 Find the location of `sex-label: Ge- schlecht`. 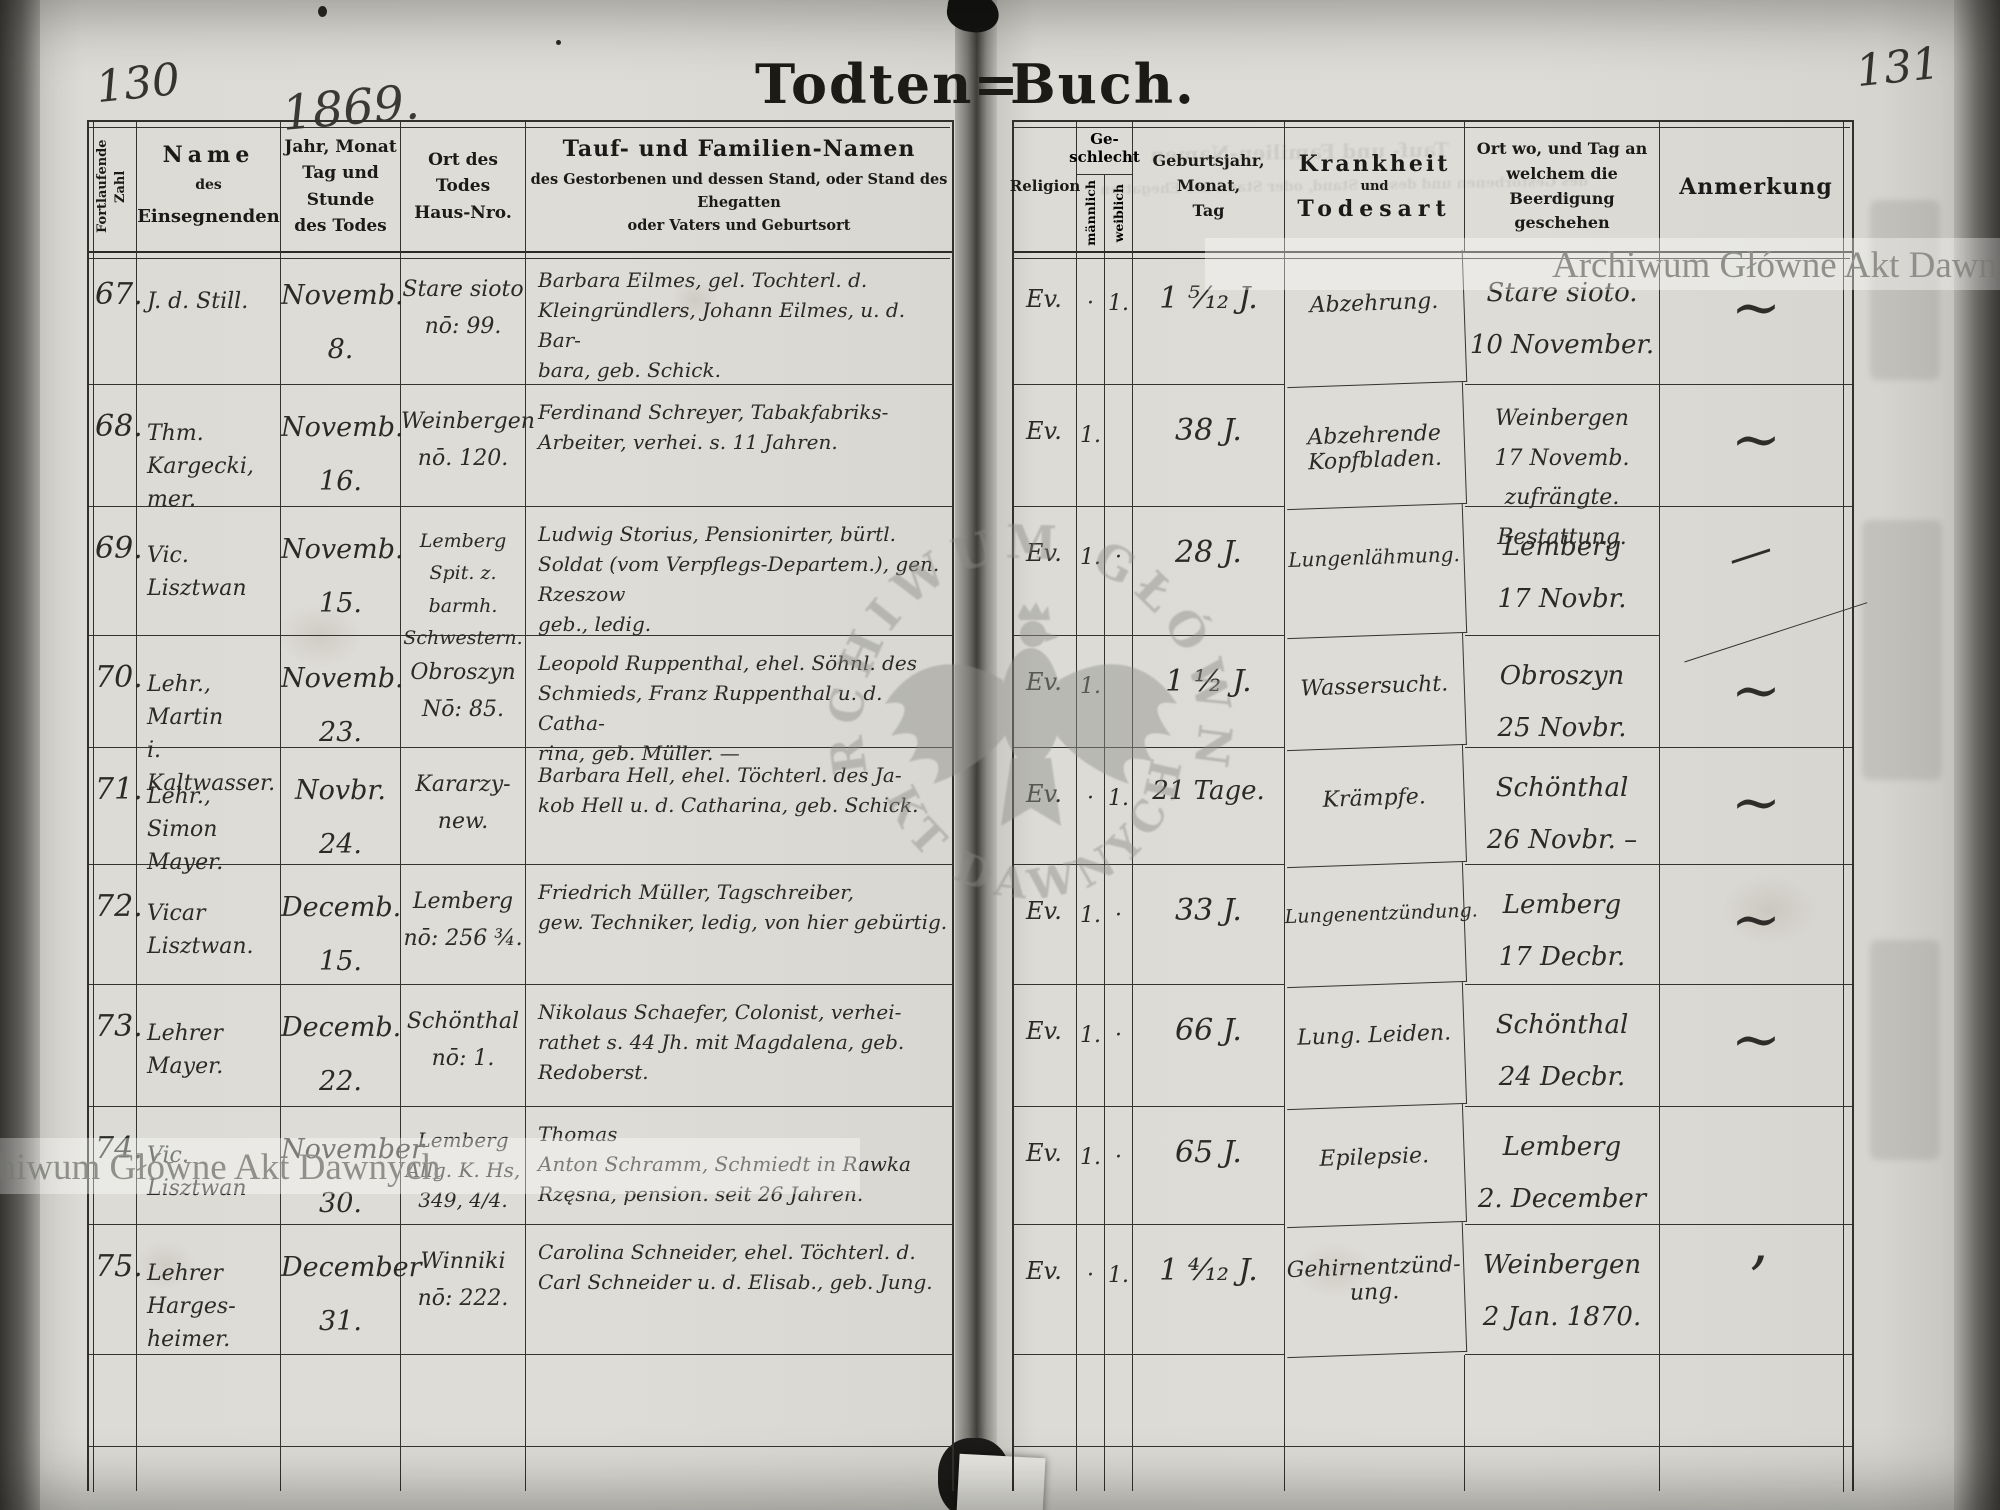

sex-label: Ge- schlecht is located at coordinates (1104, 148).